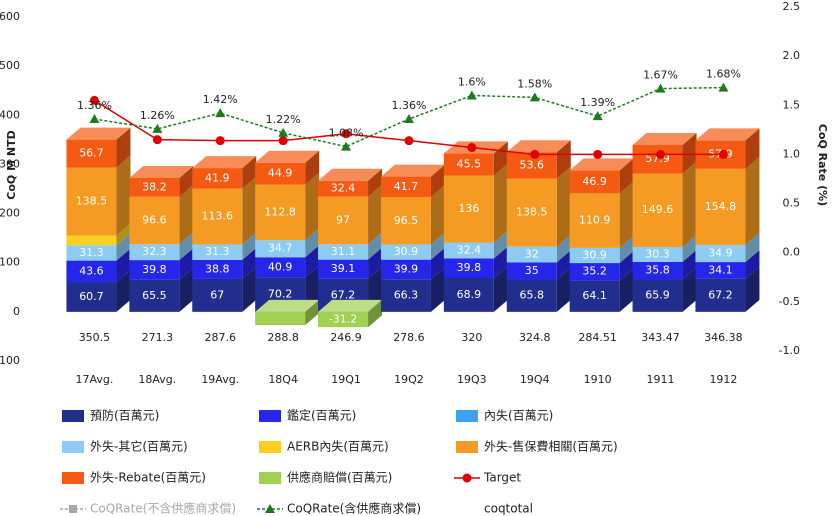 The height and width of the screenshot is (516, 832). What do you see at coordinates (467, 416) in the screenshot?
I see `legend-swatch` at bounding box center [467, 416].